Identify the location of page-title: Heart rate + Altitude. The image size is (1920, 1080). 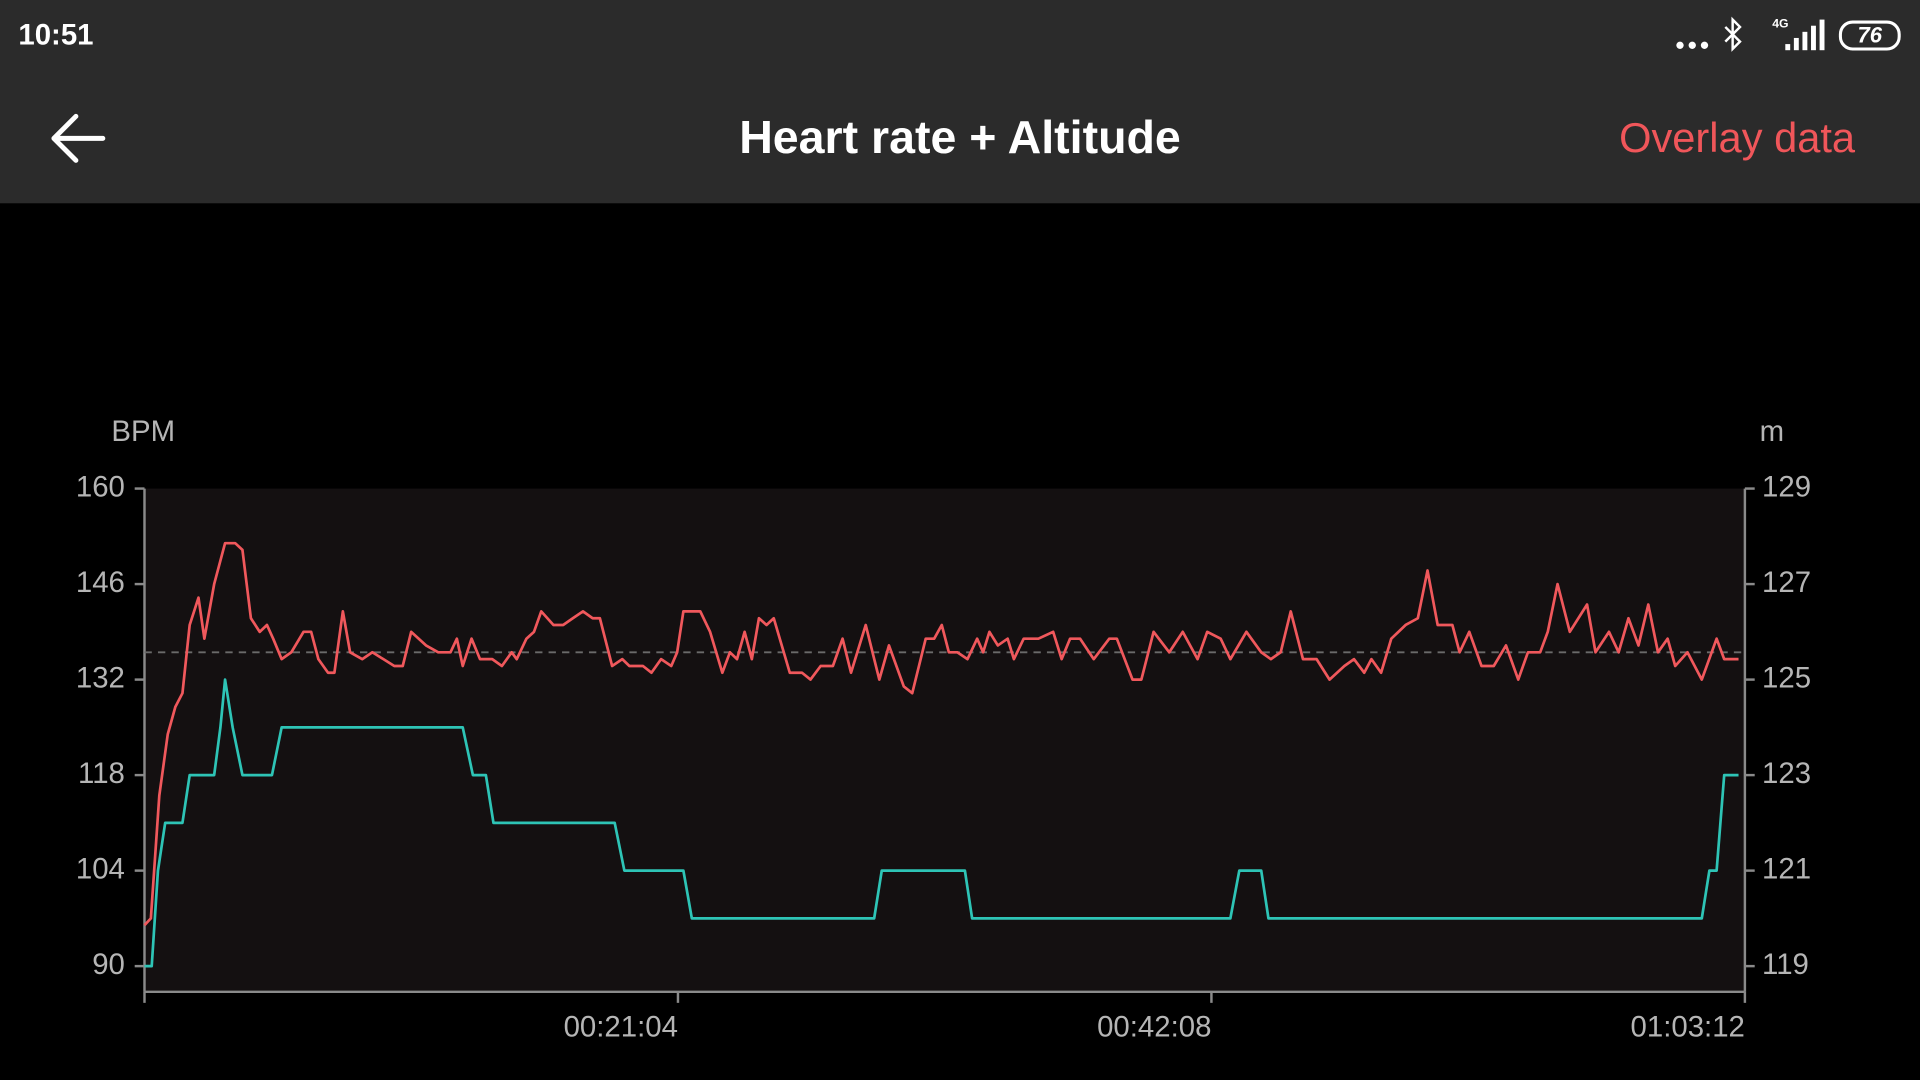
(960, 137).